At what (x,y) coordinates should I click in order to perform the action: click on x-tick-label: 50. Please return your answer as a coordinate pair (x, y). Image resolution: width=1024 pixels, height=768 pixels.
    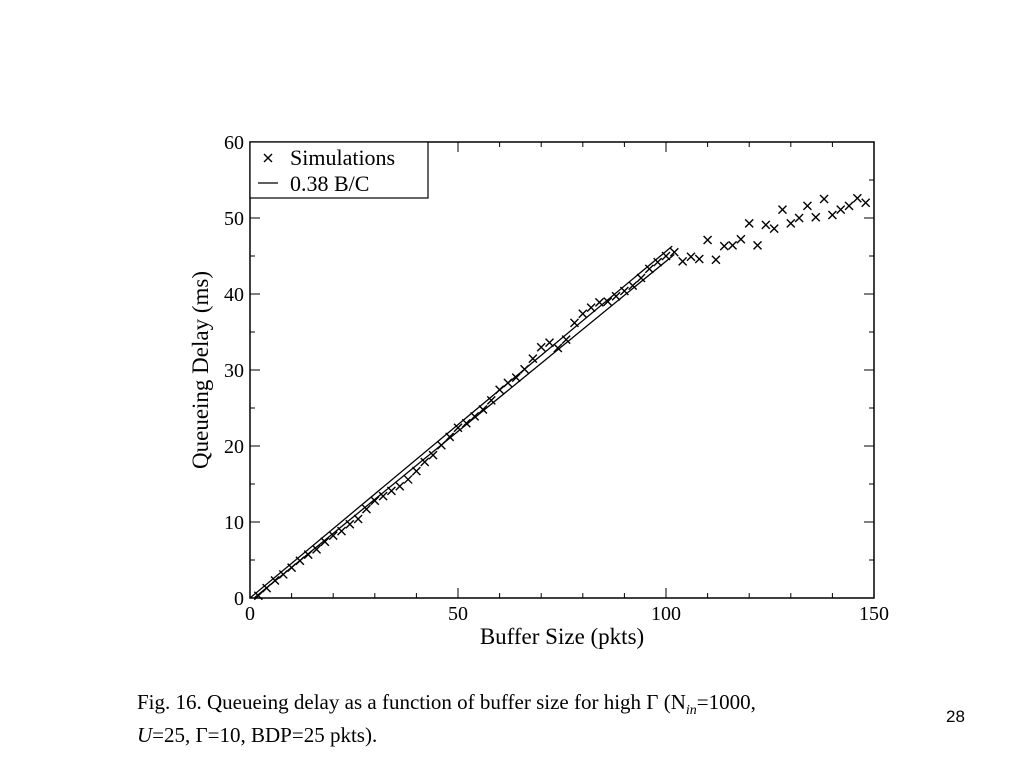
    Looking at the image, I should click on (458, 614).